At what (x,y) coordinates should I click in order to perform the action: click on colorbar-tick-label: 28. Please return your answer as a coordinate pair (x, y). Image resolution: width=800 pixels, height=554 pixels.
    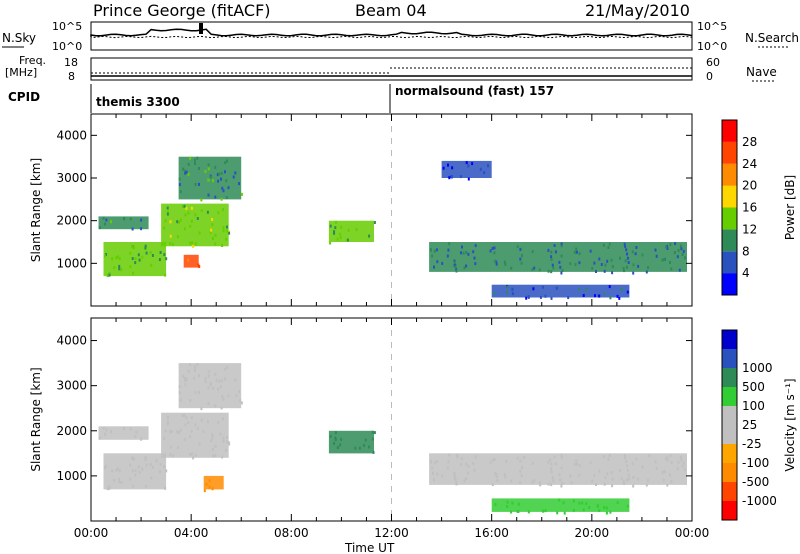
    Looking at the image, I should click on (749, 142).